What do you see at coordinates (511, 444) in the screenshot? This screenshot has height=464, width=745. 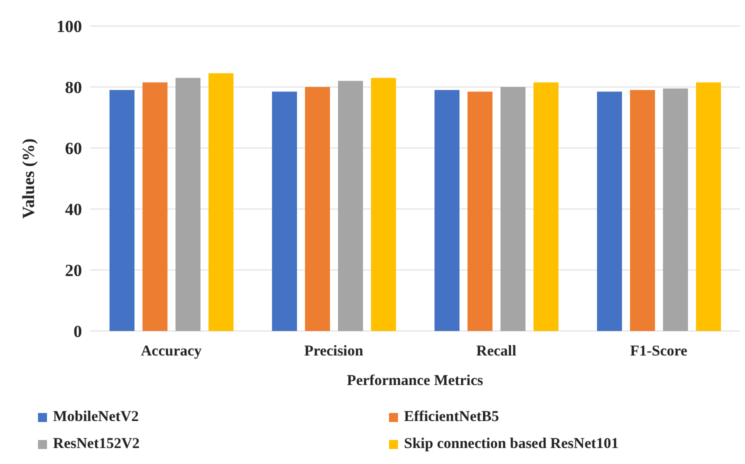 I see `legend-label: Skip connection based ResNet101` at bounding box center [511, 444].